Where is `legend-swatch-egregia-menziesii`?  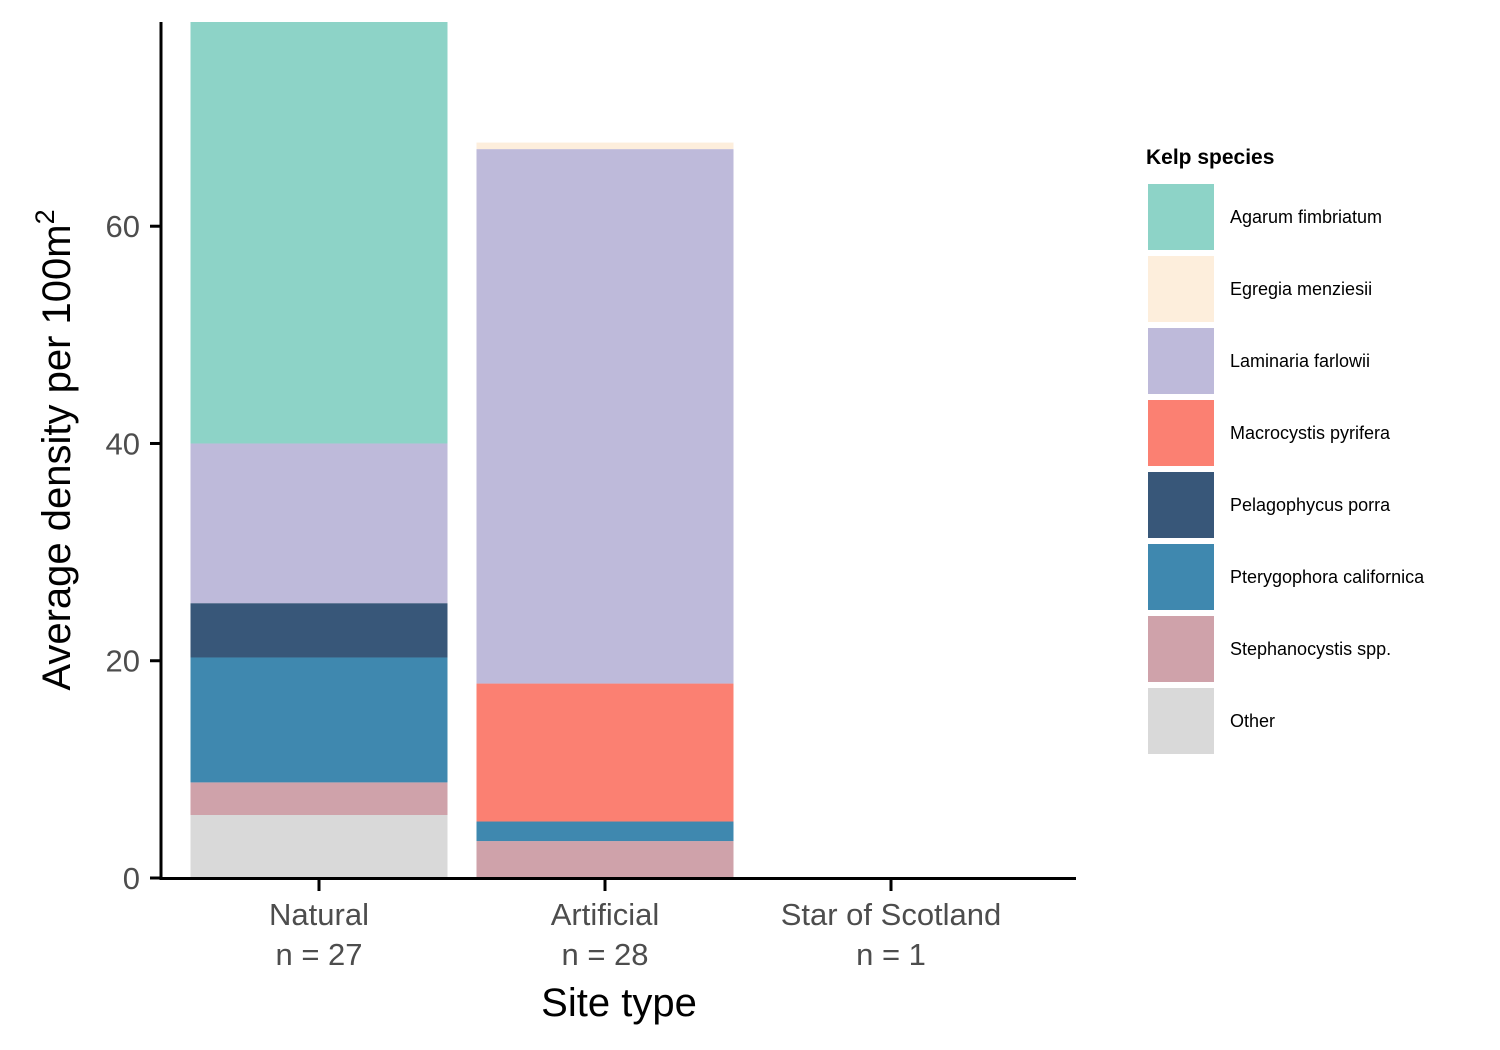
legend-swatch-egregia-menziesii is located at coordinates (1181, 289).